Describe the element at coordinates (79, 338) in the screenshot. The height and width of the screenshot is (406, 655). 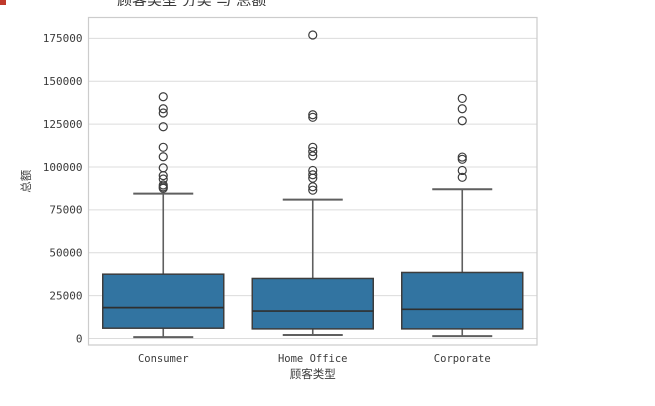
I see `y-tick-label: 0` at that location.